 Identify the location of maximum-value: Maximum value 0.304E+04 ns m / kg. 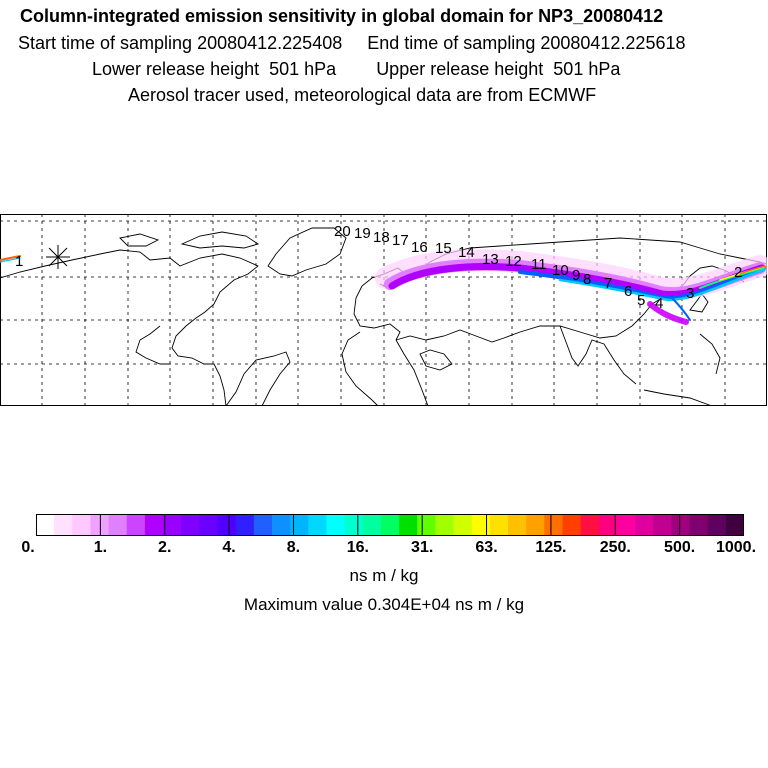
(384, 604).